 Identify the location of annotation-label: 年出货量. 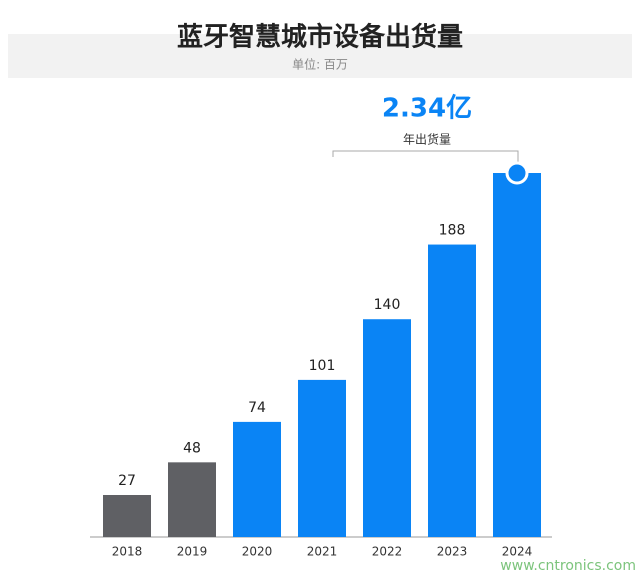
(427, 139).